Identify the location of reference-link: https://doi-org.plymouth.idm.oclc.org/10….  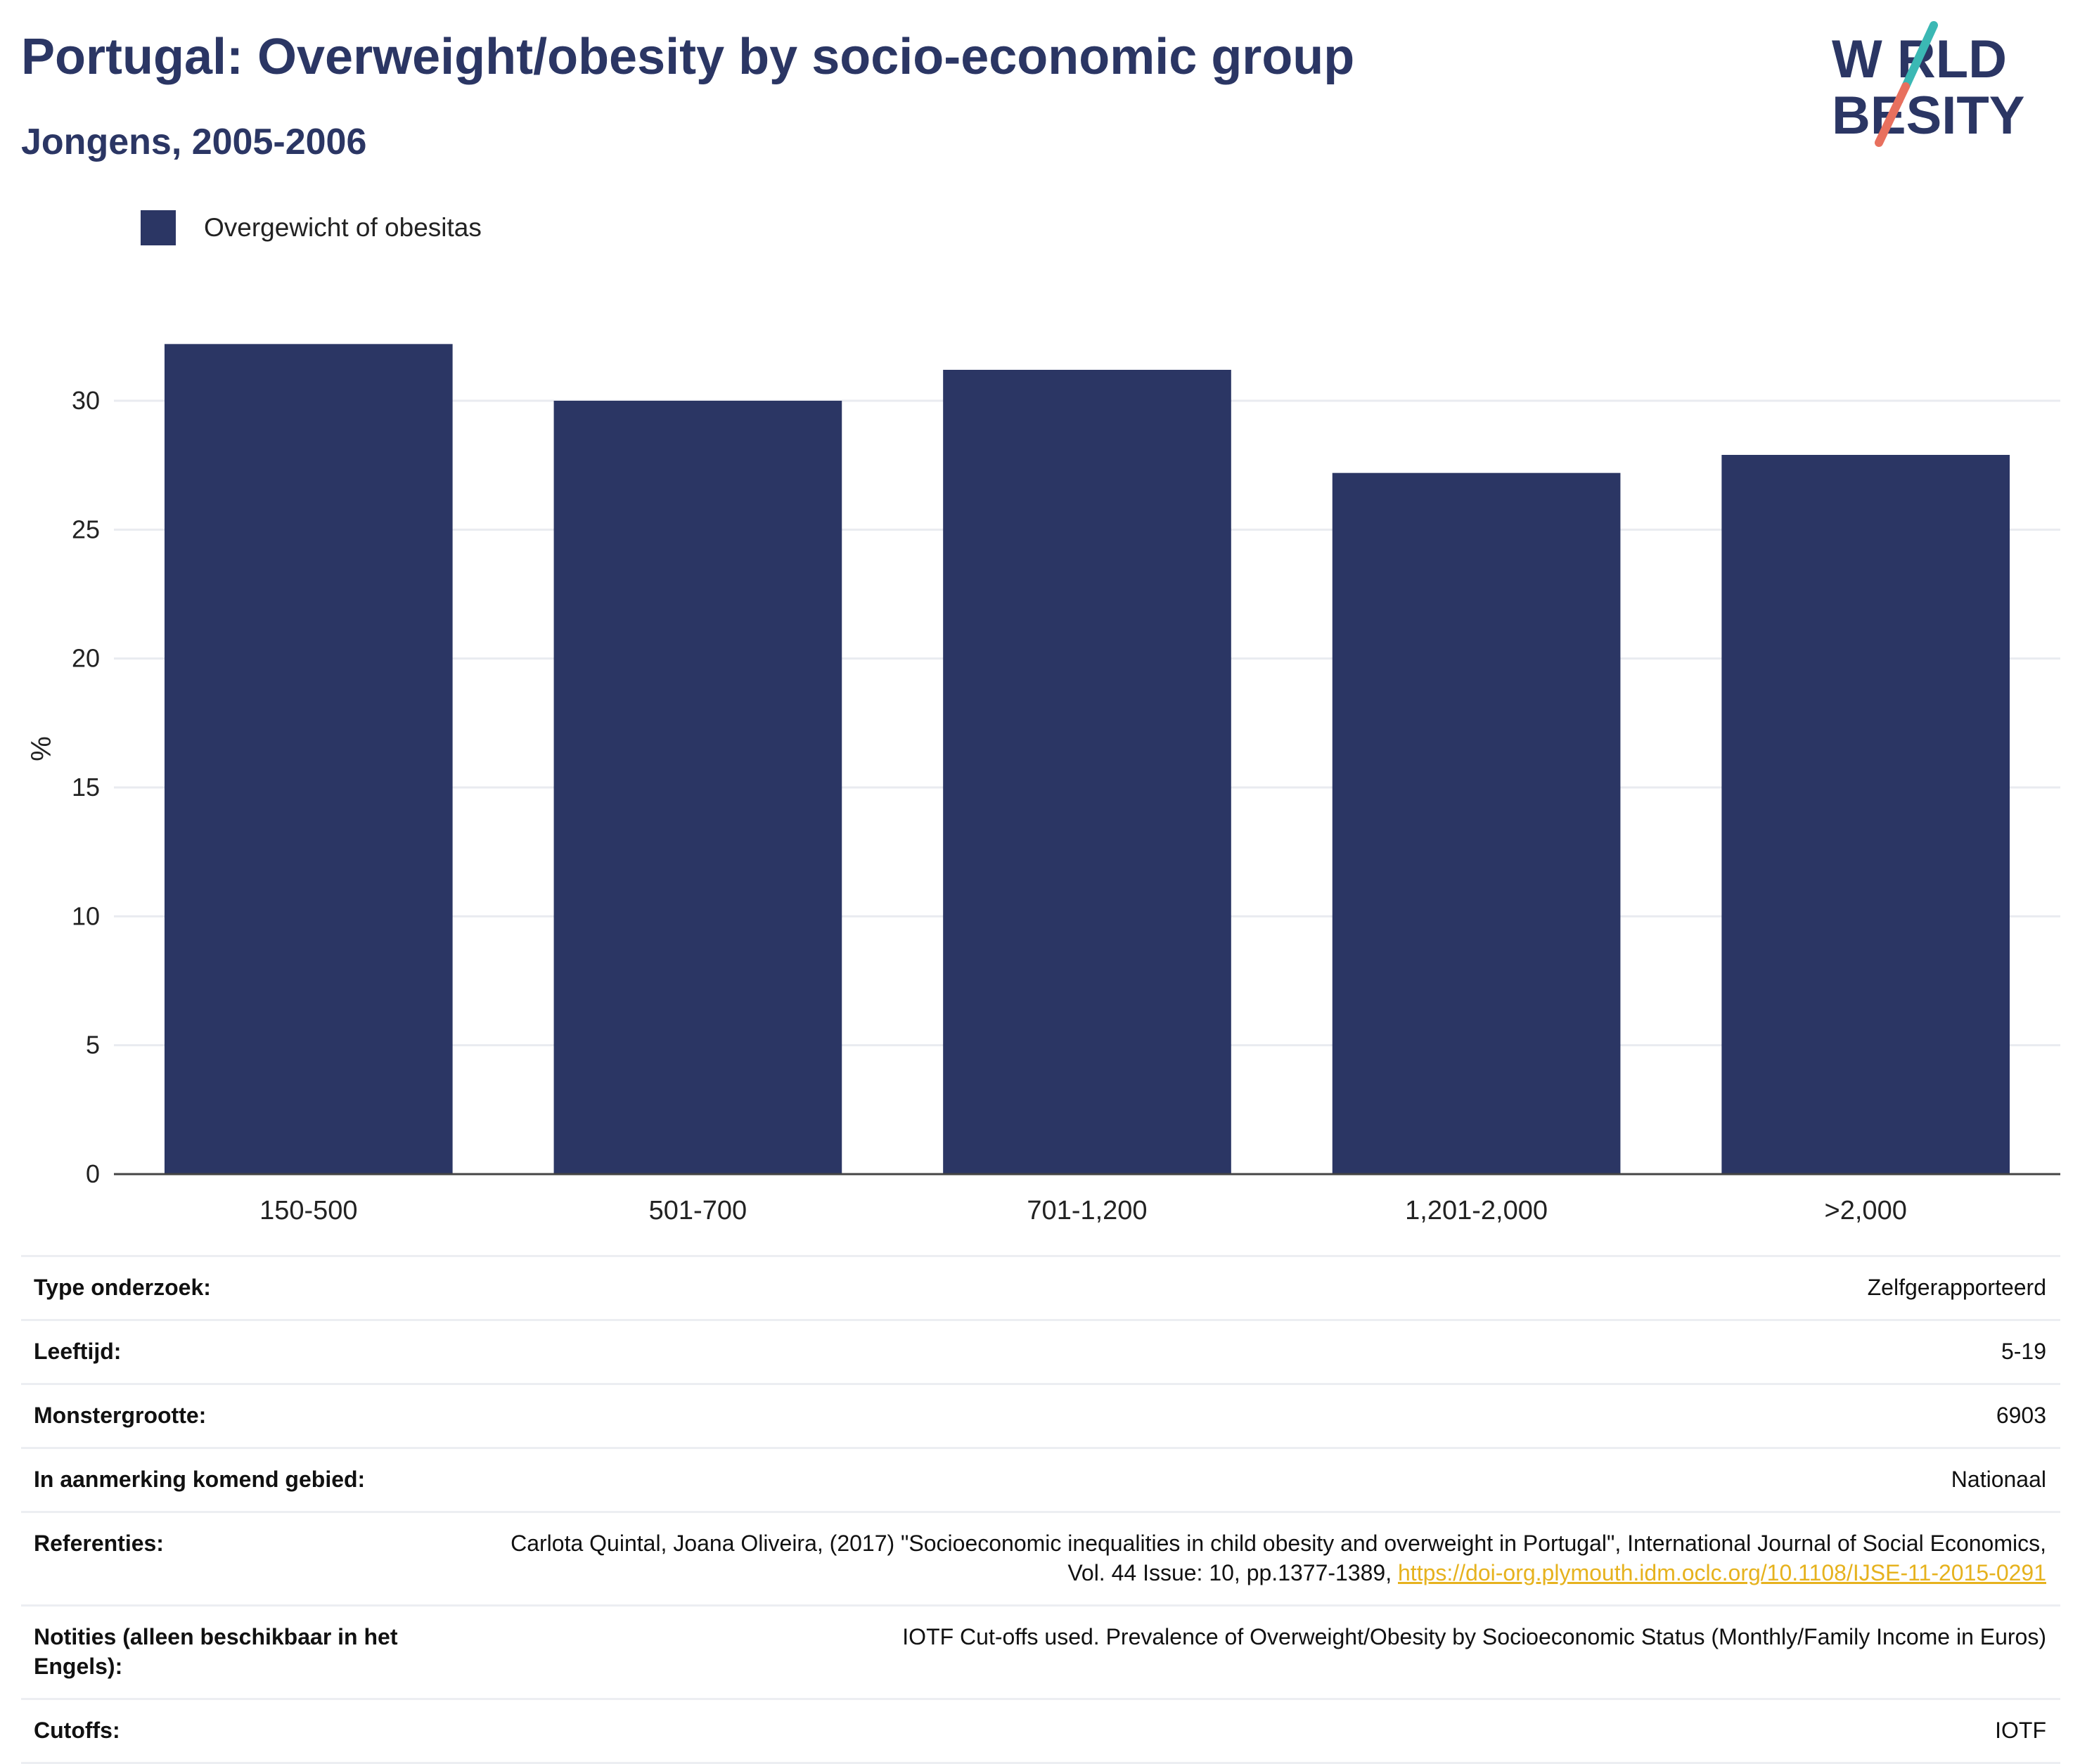
(1722, 1572).